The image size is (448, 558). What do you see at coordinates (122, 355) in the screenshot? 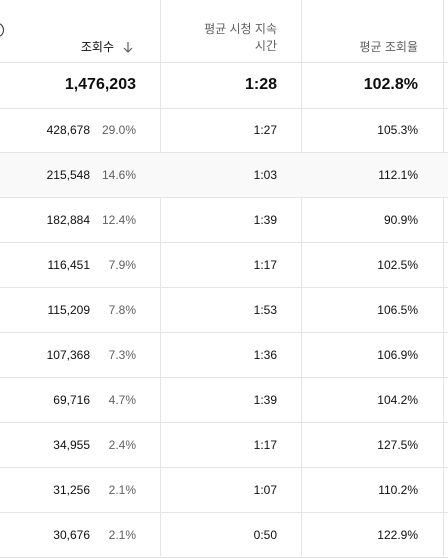
I see `row-share: 7.3%` at bounding box center [122, 355].